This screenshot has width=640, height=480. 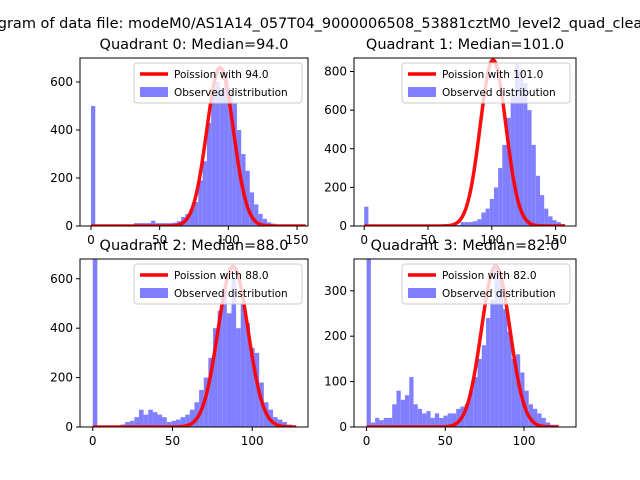 What do you see at coordinates (221, 75) in the screenshot?
I see `legend-line-label: Poission with 94.0` at bounding box center [221, 75].